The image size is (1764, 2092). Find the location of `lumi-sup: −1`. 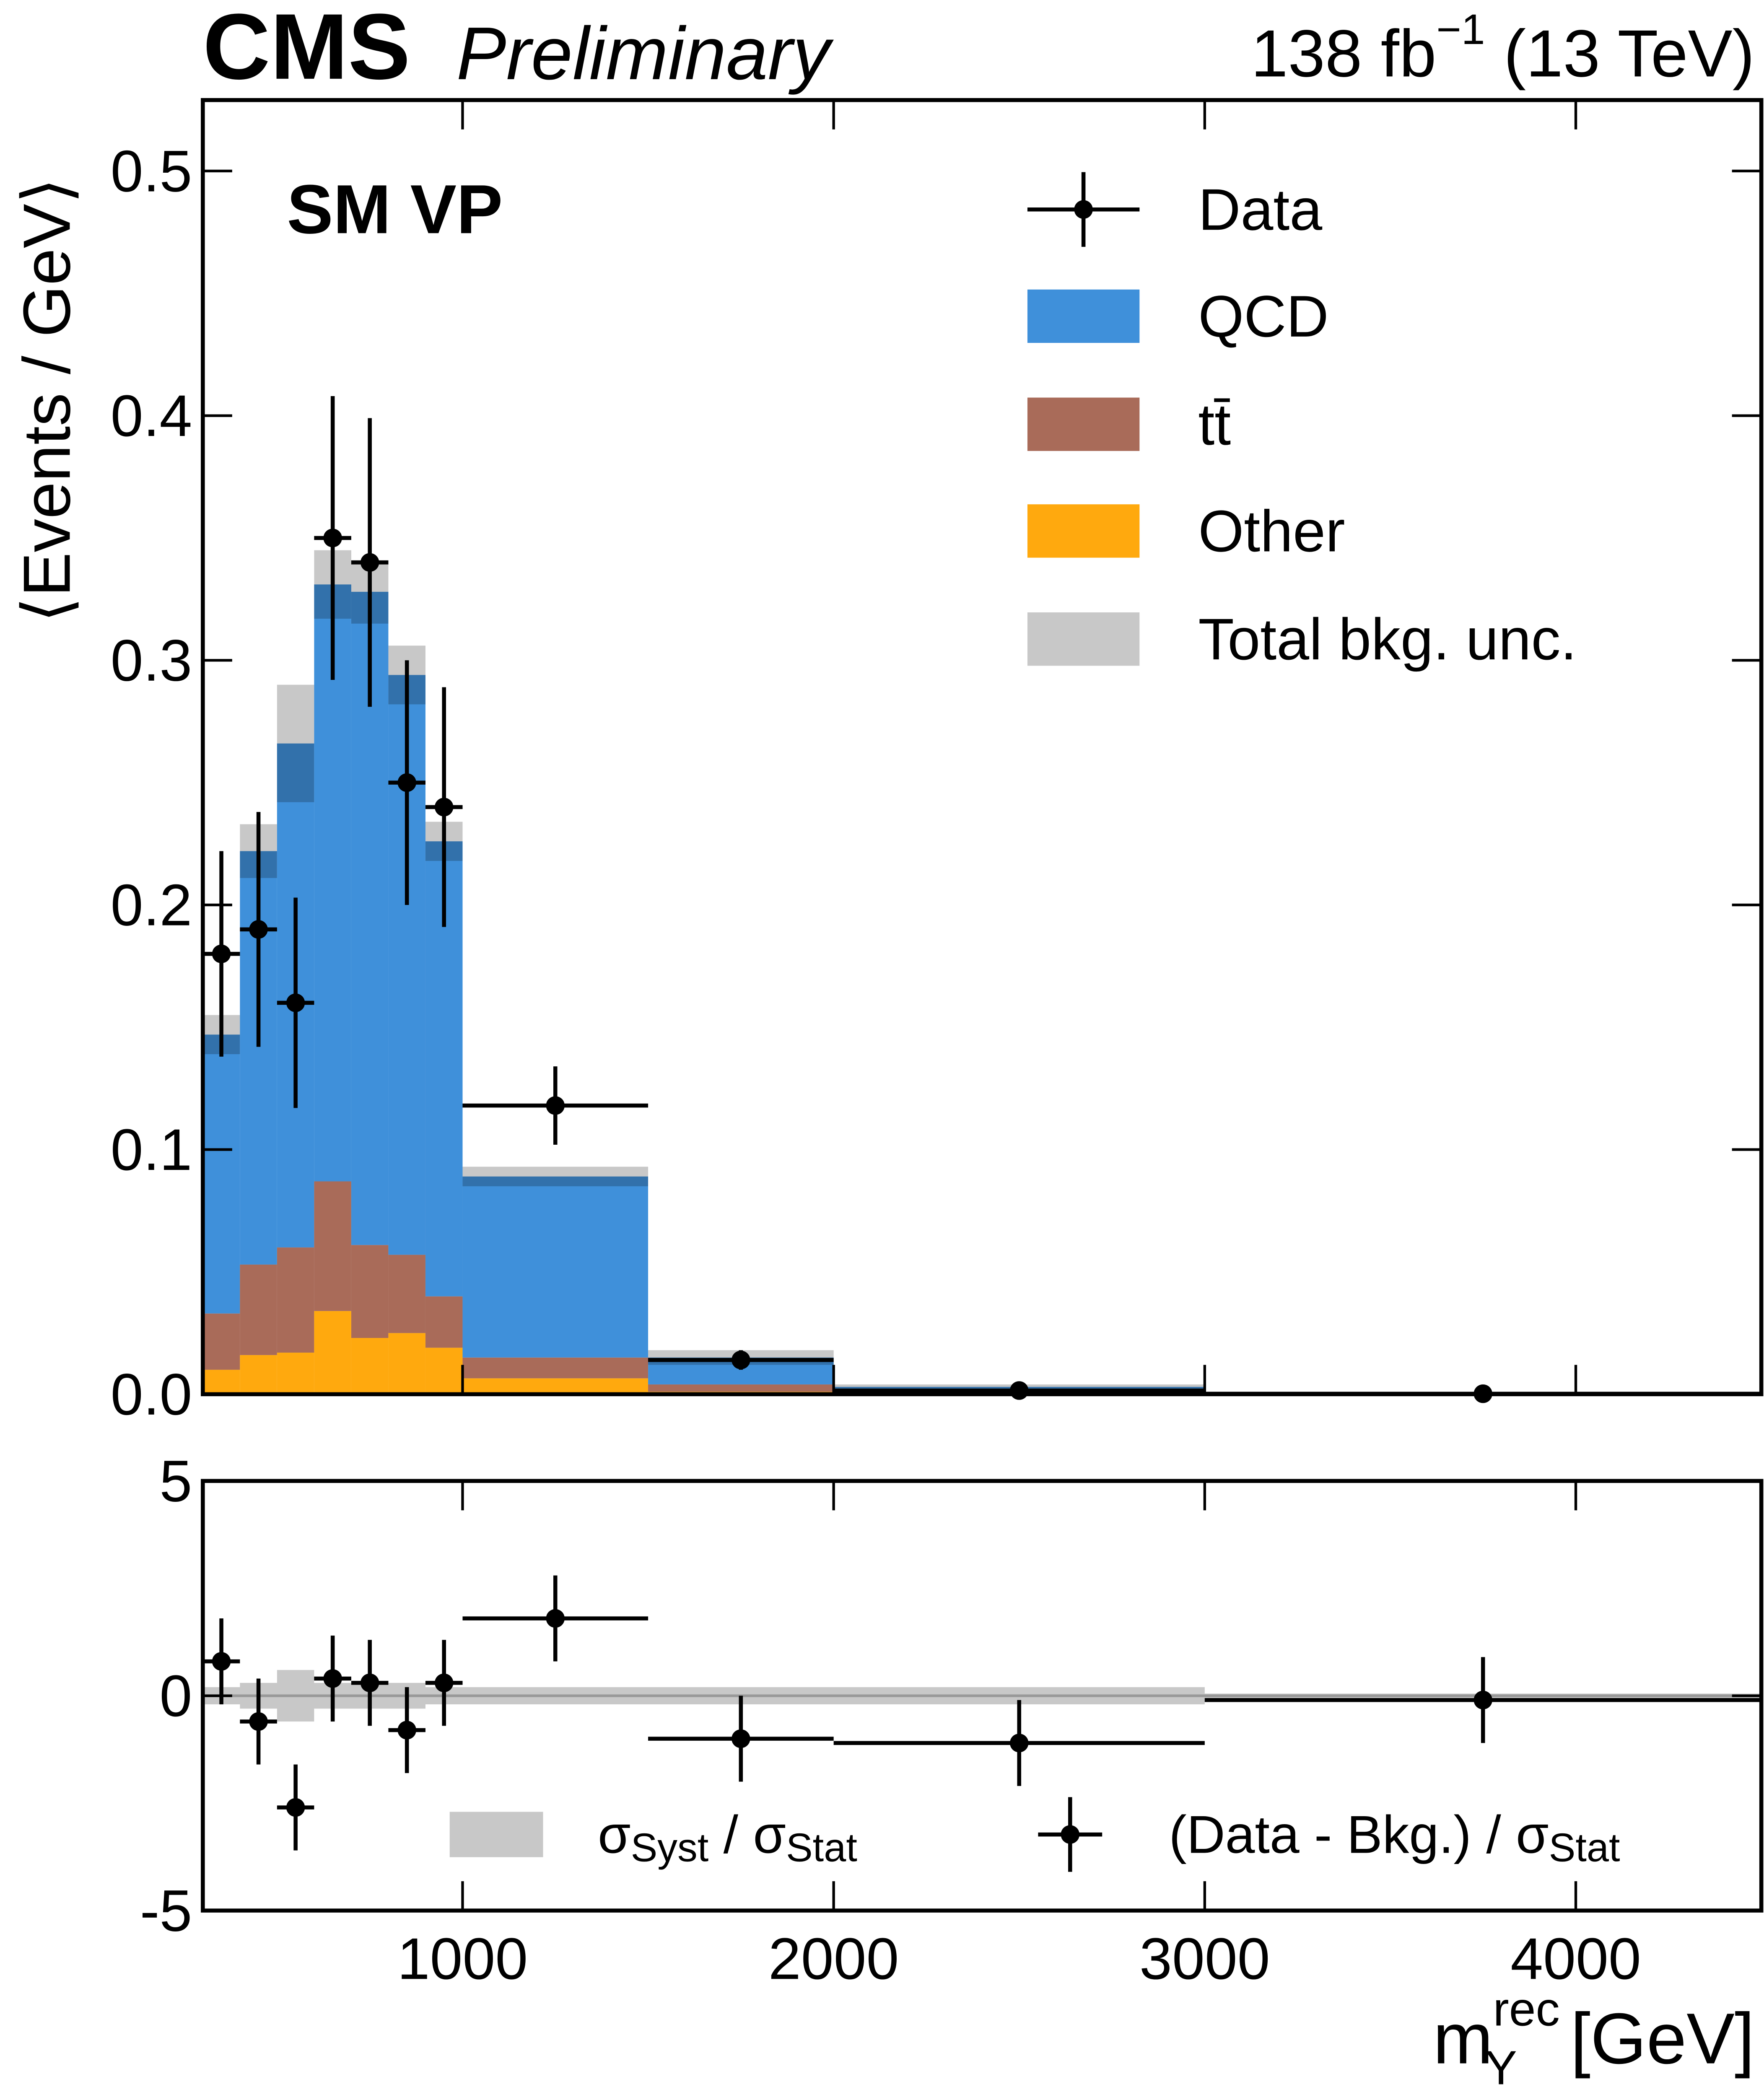

lumi-sup: −1 is located at coordinates (1460, 29).